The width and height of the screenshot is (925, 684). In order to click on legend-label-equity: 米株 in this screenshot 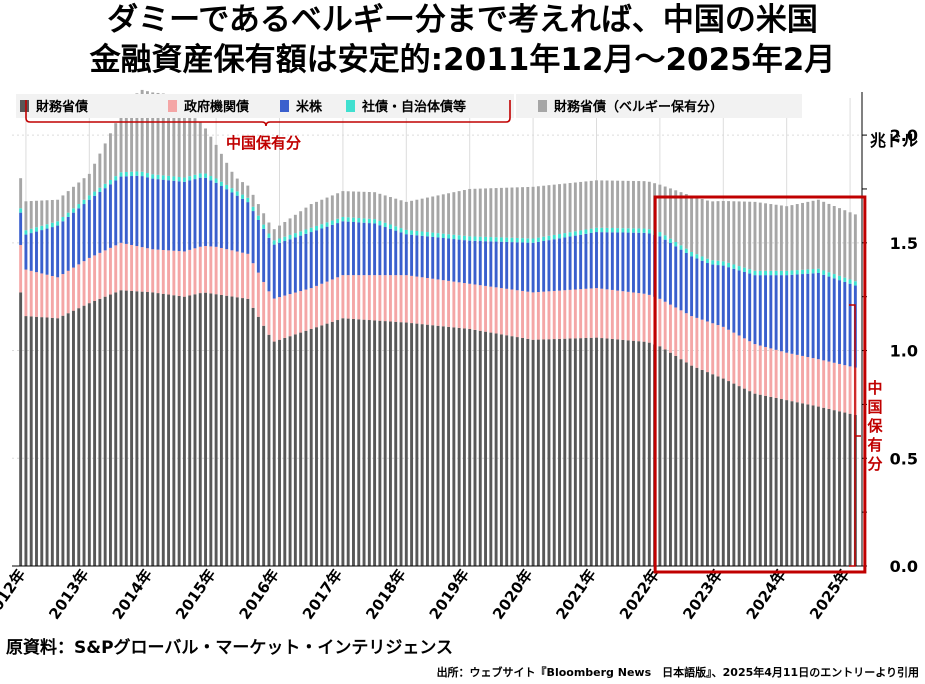, I will do `click(309, 107)`.